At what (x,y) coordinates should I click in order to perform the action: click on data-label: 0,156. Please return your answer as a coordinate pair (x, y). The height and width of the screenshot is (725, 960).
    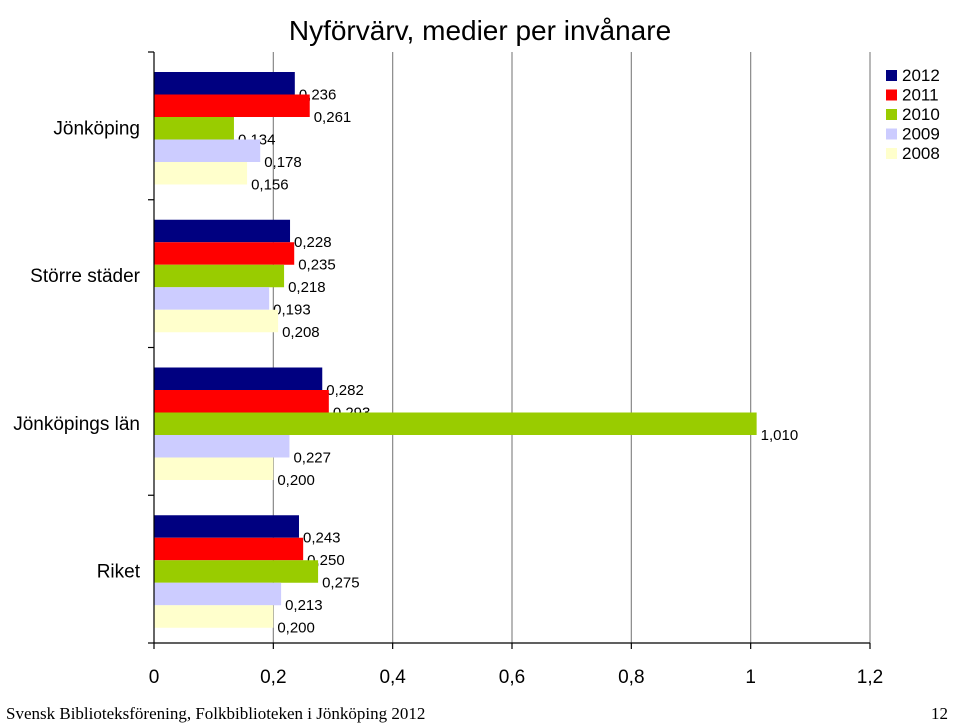
    Looking at the image, I should click on (270, 184).